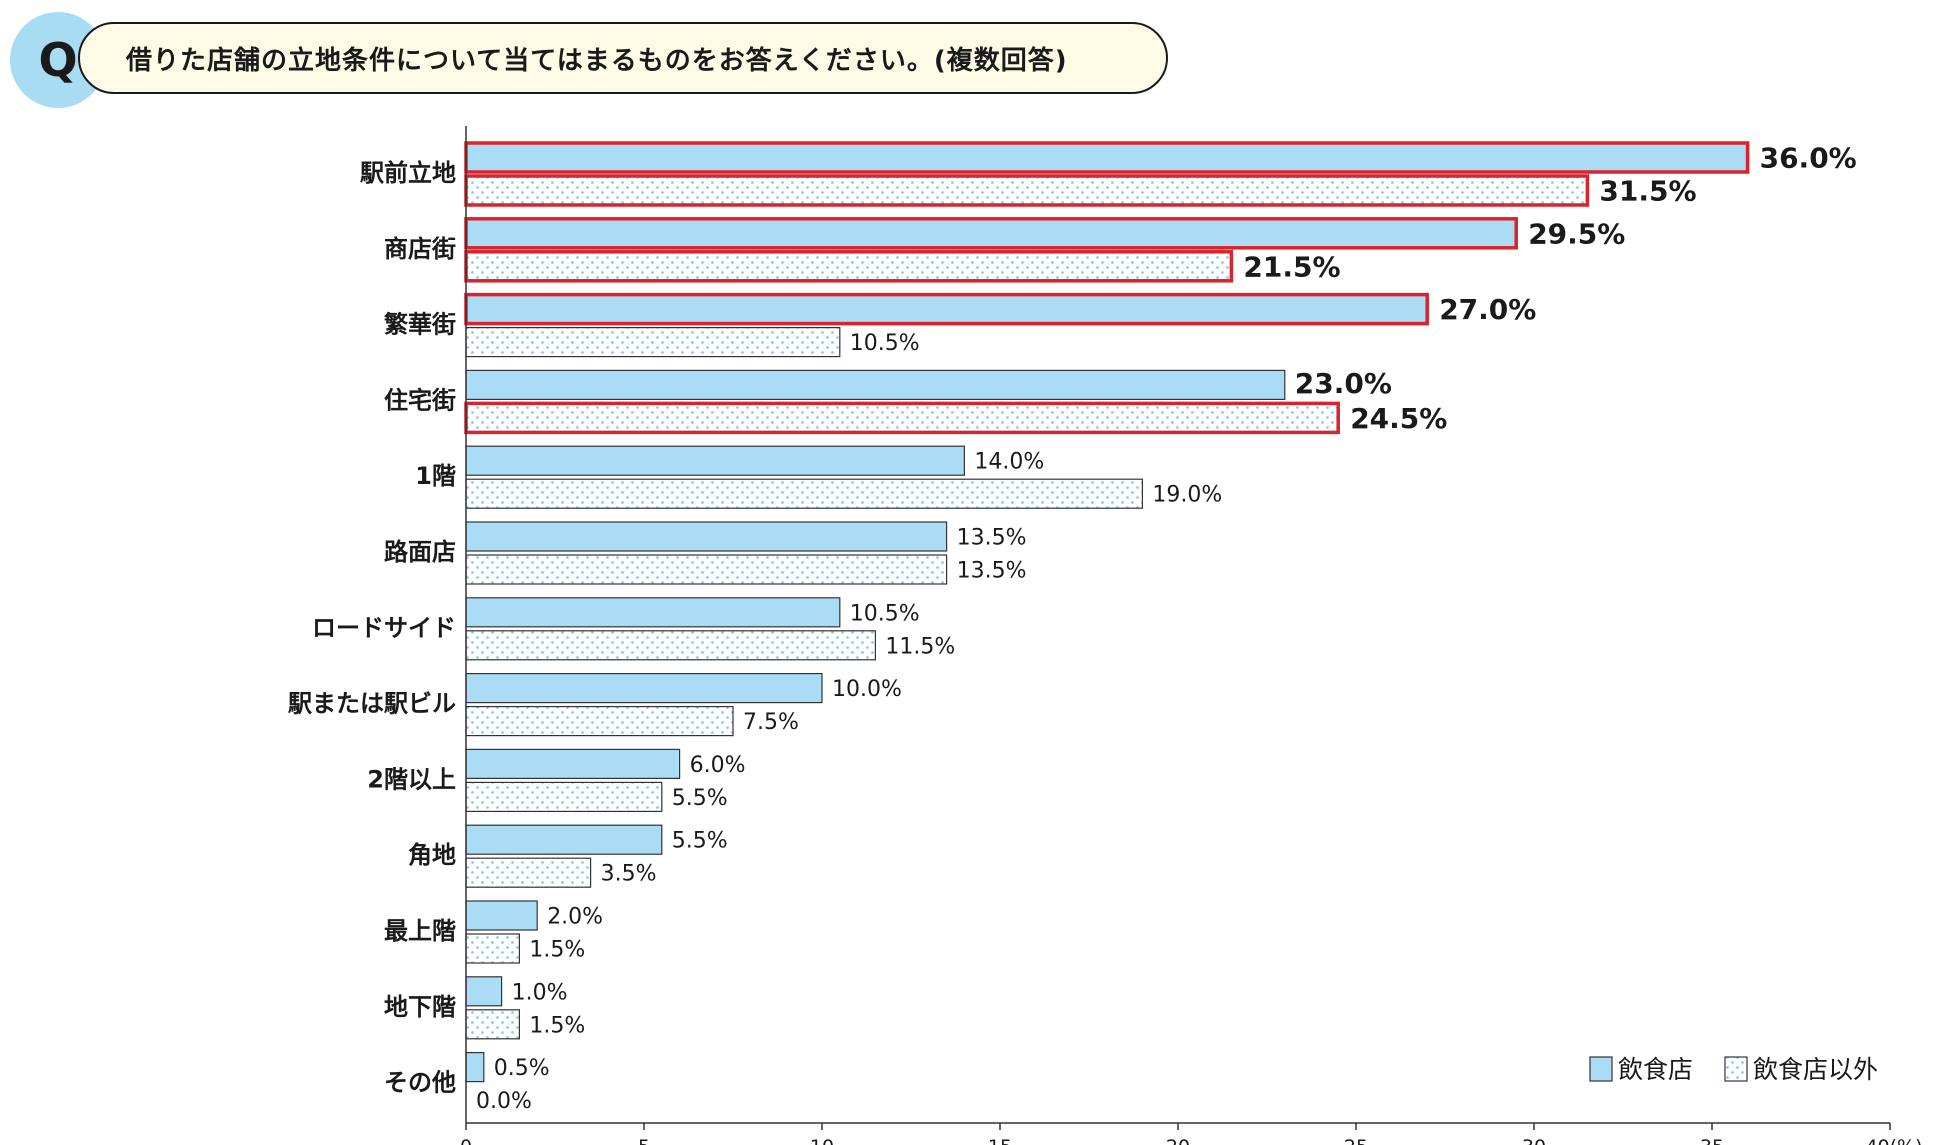 The height and width of the screenshot is (1145, 1950). Describe the element at coordinates (540, 992) in the screenshot. I see `data-label: 1.0%` at that location.